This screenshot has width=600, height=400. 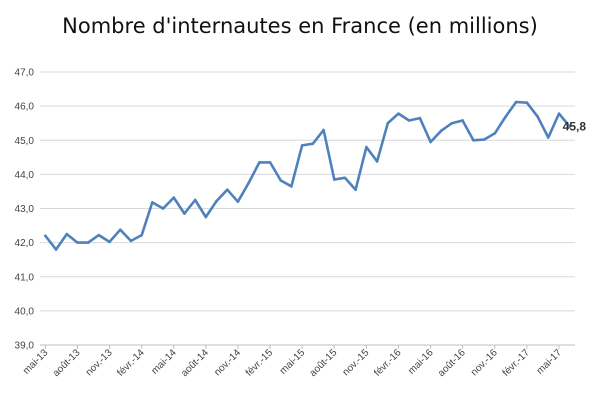 I want to click on y-tick-label: 41,0, so click(x=25, y=277).